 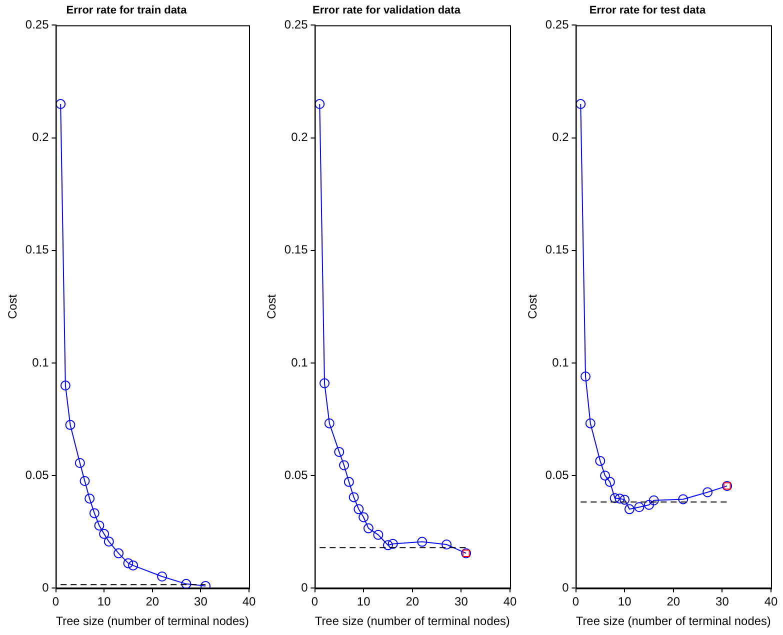 What do you see at coordinates (127, 10) in the screenshot?
I see `chart-title: Error rate for train data` at bounding box center [127, 10].